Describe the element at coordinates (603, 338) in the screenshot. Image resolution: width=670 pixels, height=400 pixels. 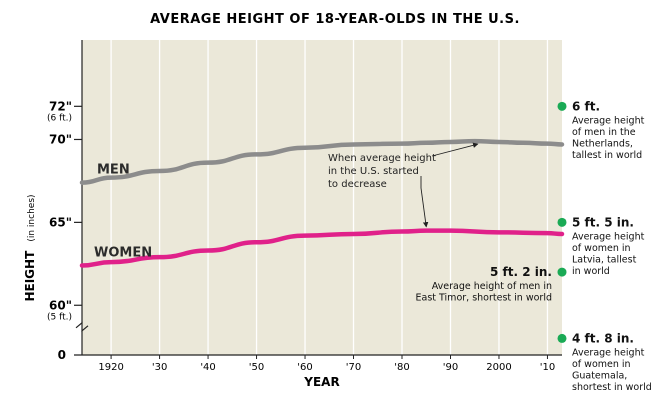
I see `reference-value: 4 ft. 8 in.` at that location.